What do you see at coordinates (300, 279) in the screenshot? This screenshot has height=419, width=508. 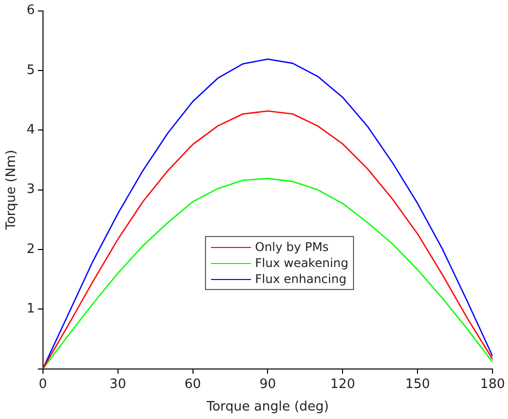 I see `legend-label: Flux enhancing` at bounding box center [300, 279].